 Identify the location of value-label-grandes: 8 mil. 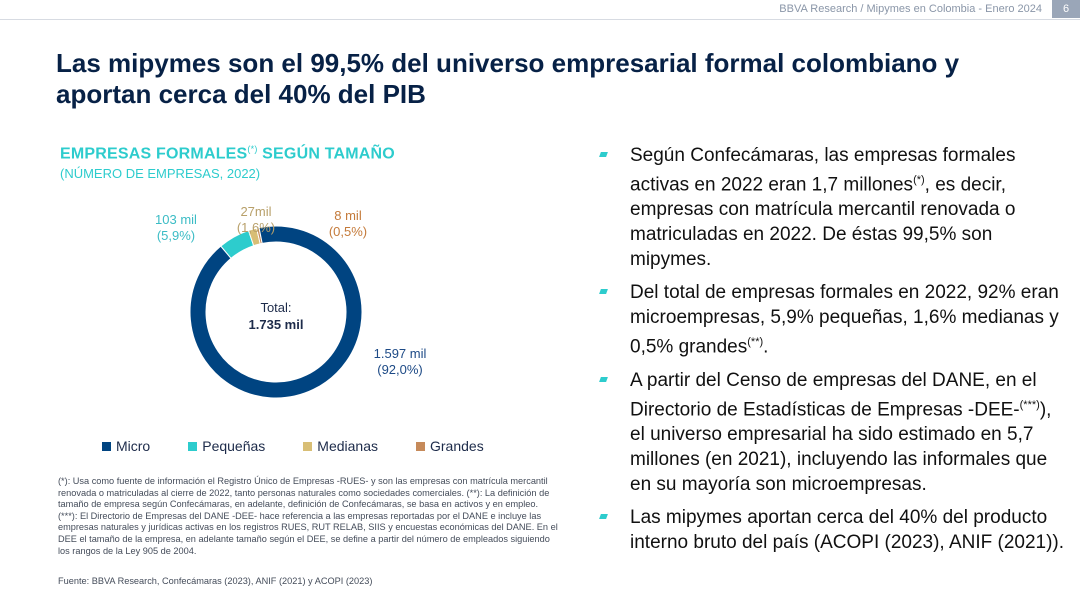
(348, 215).